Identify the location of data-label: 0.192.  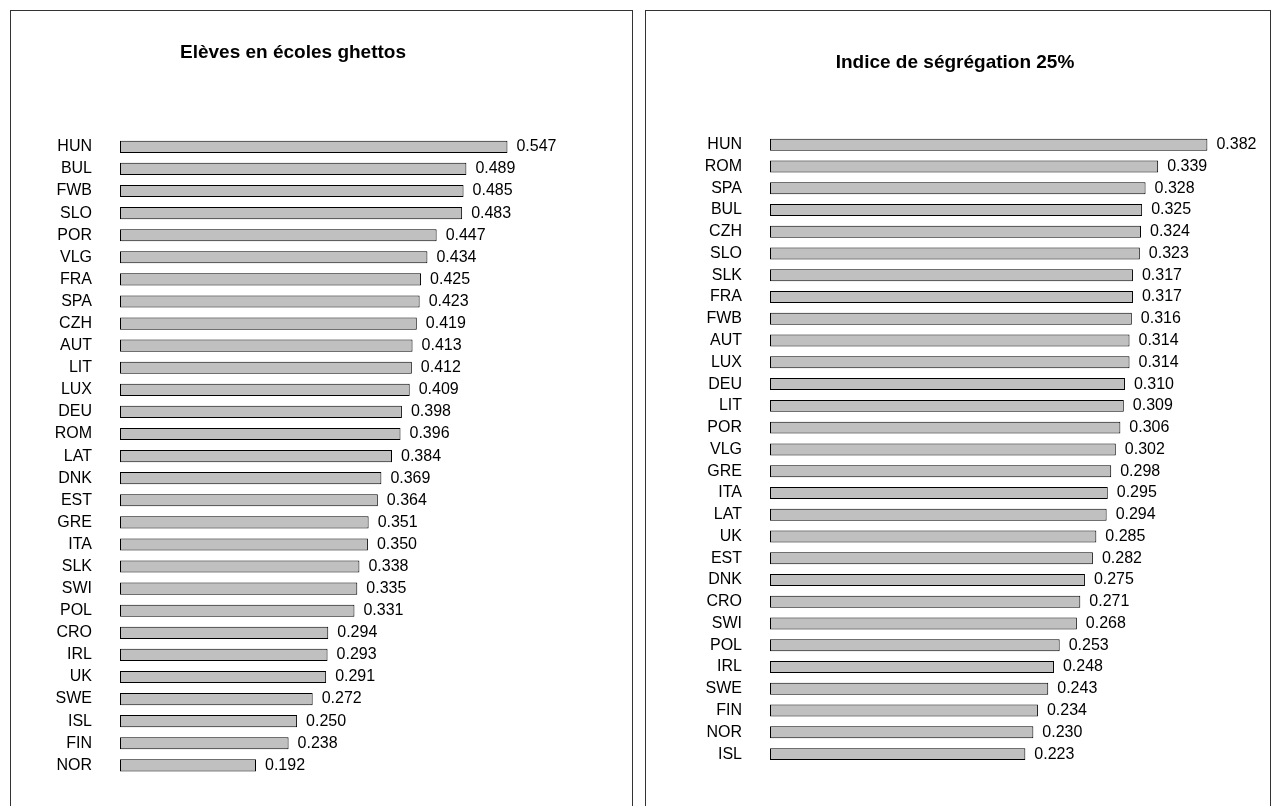
(285, 764).